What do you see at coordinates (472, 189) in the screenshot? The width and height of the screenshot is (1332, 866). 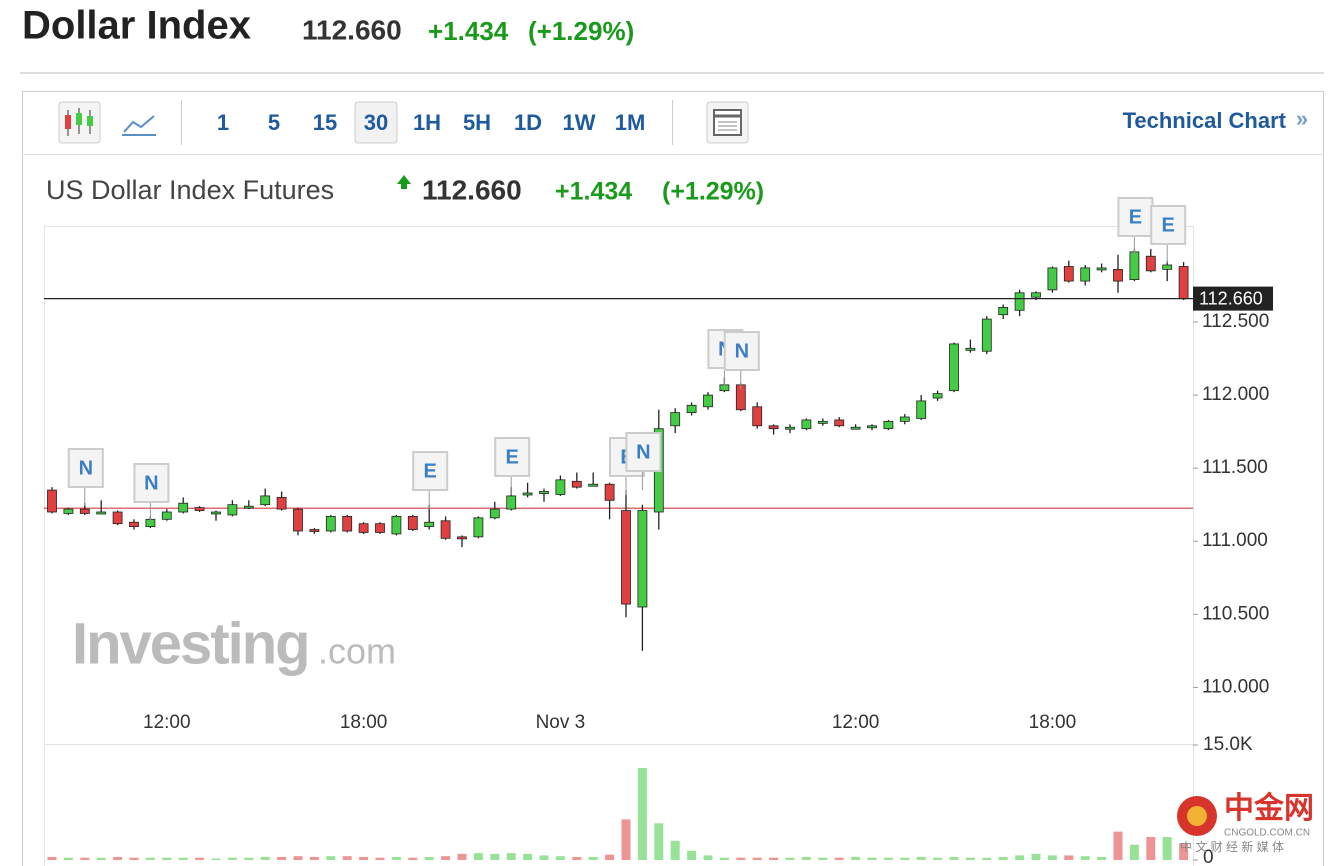 I see `sub-price: 112.660` at bounding box center [472, 189].